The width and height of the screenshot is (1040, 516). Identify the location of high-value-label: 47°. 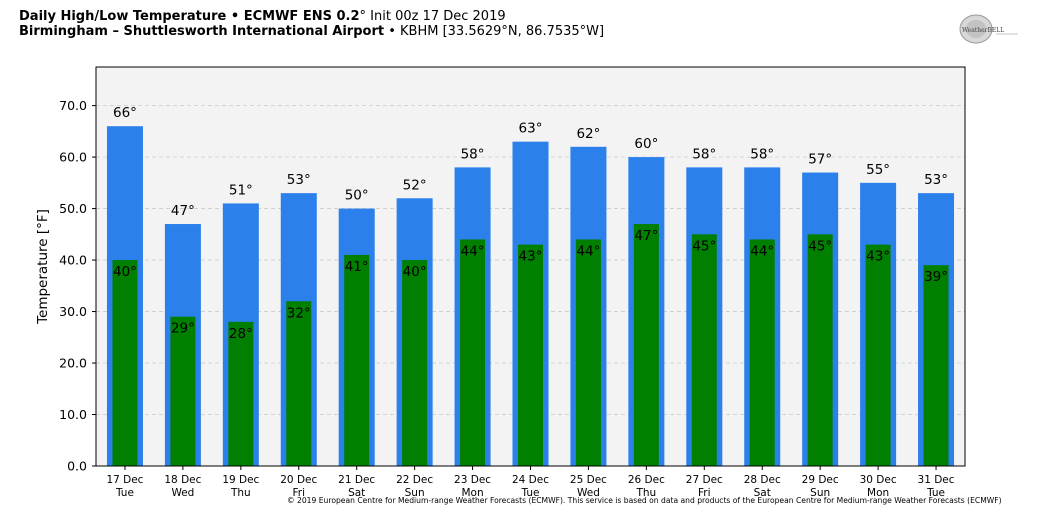
(183, 211).